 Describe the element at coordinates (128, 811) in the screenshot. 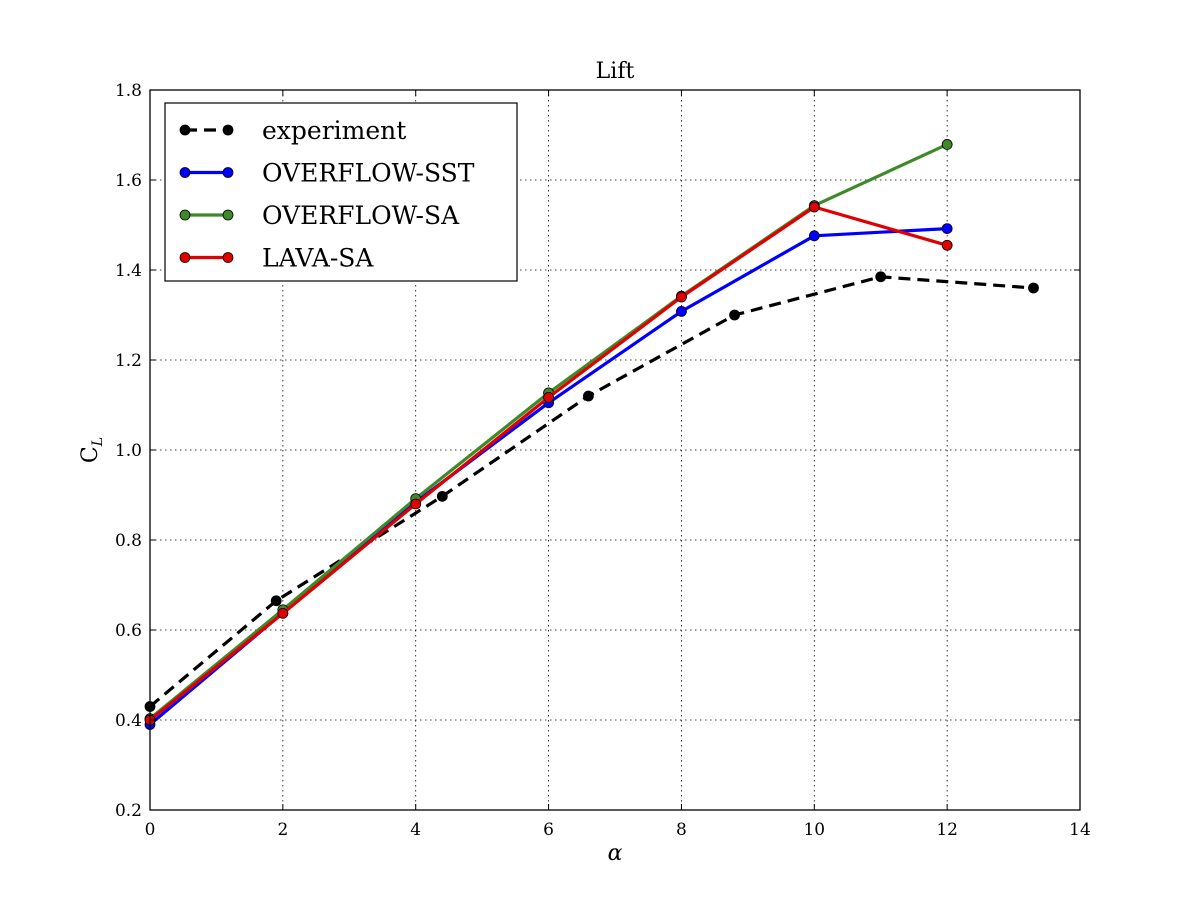

I see `y-tick-label: 0.2` at that location.